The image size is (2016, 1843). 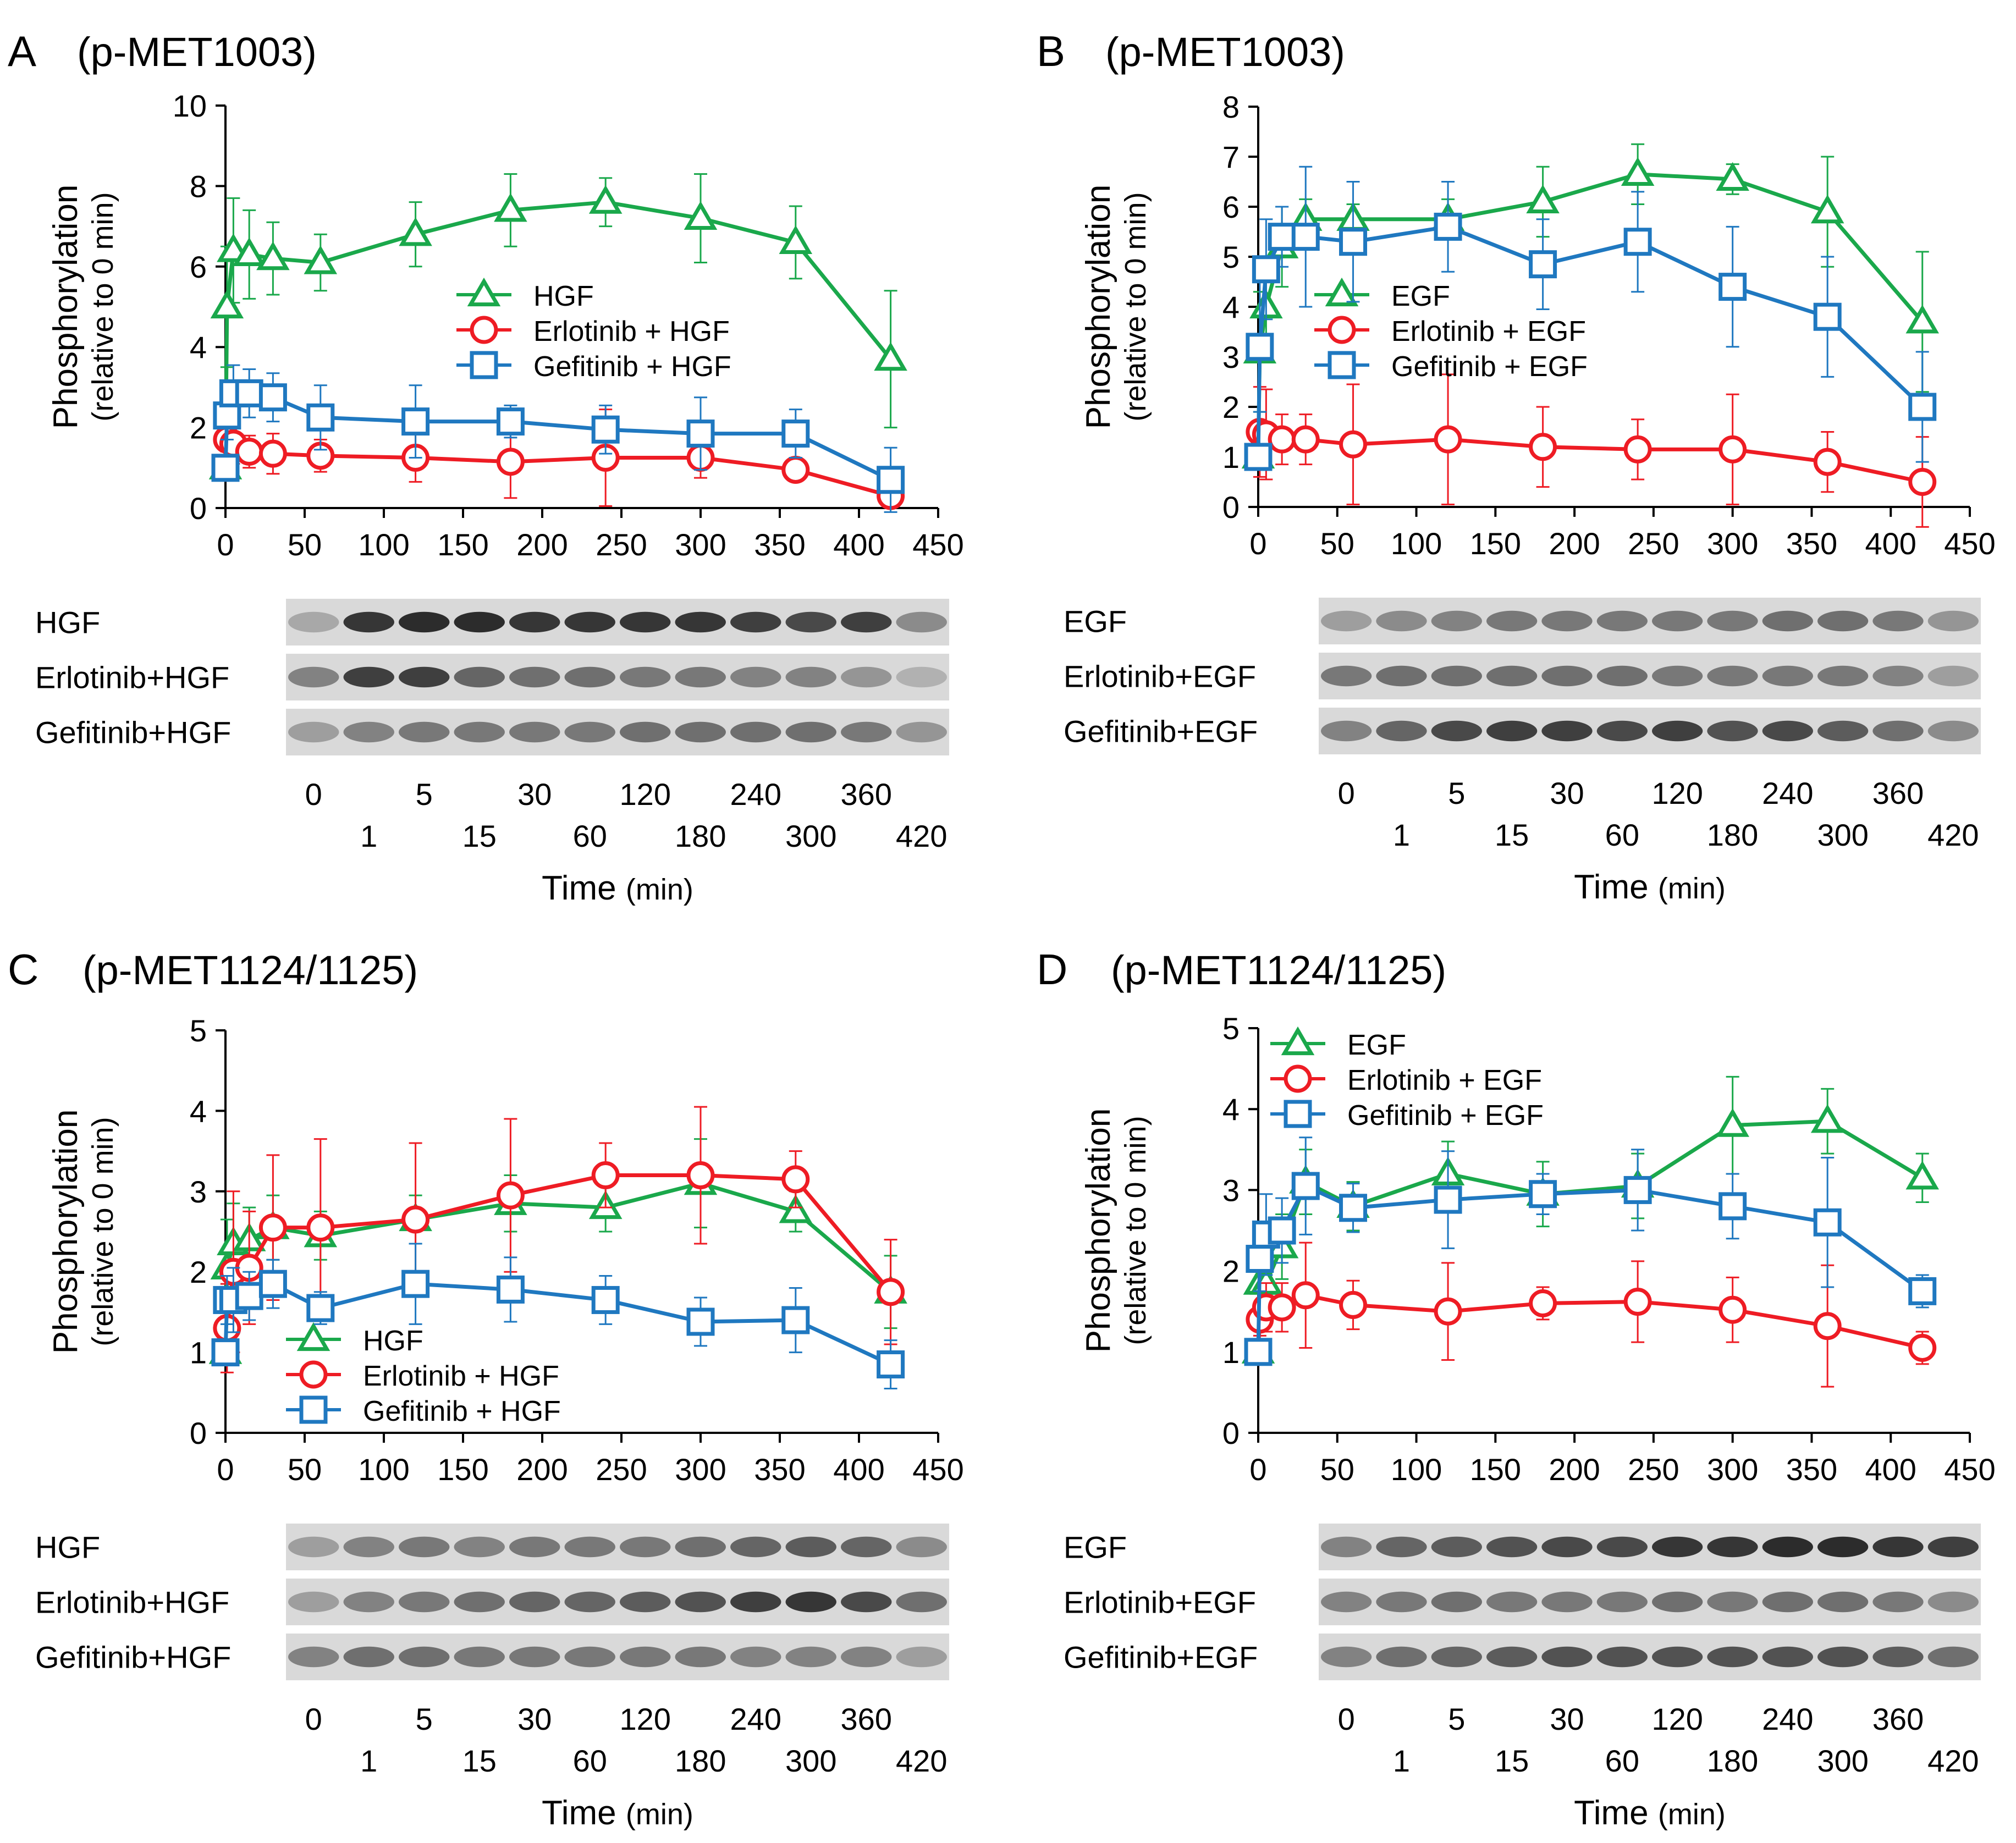 I want to click on lane-label: 360, so click(x=866, y=794).